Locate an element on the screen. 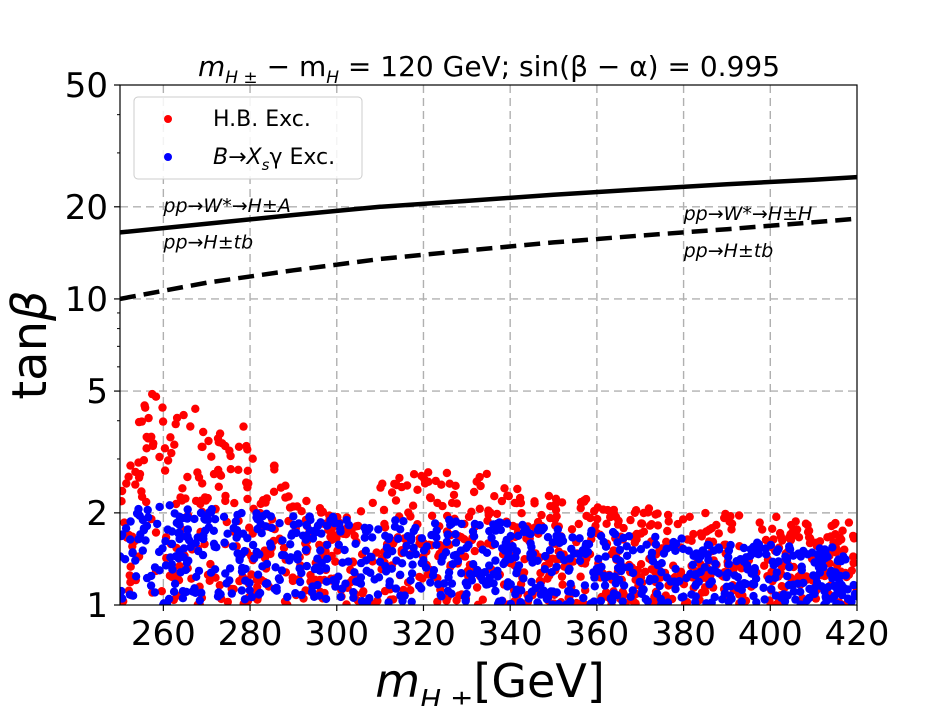 The height and width of the screenshot is (706, 952). x-tick-label: 300 is located at coordinates (336, 634).